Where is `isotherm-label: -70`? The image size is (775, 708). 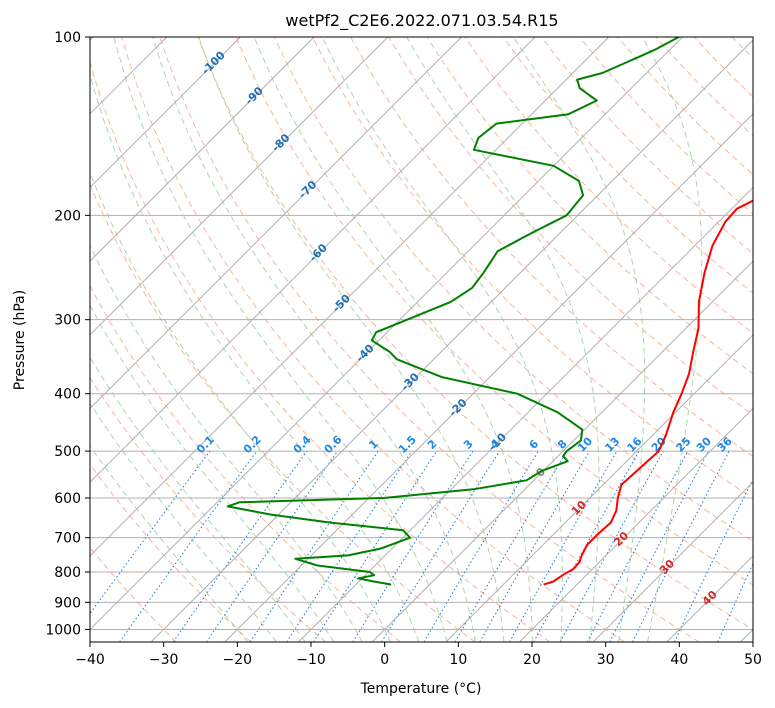
isotherm-label: -70 is located at coordinates (307, 189).